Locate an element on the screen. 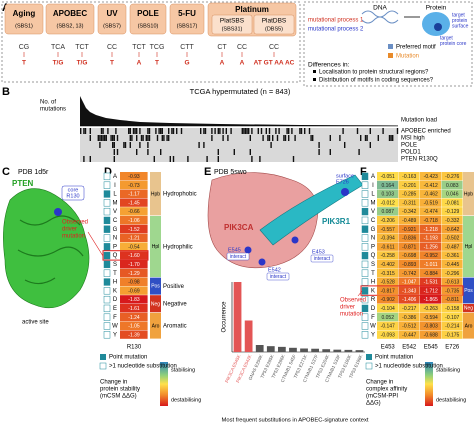 This screenshot has height=428, width=474. signature-box is located at coordinates (148, 19).